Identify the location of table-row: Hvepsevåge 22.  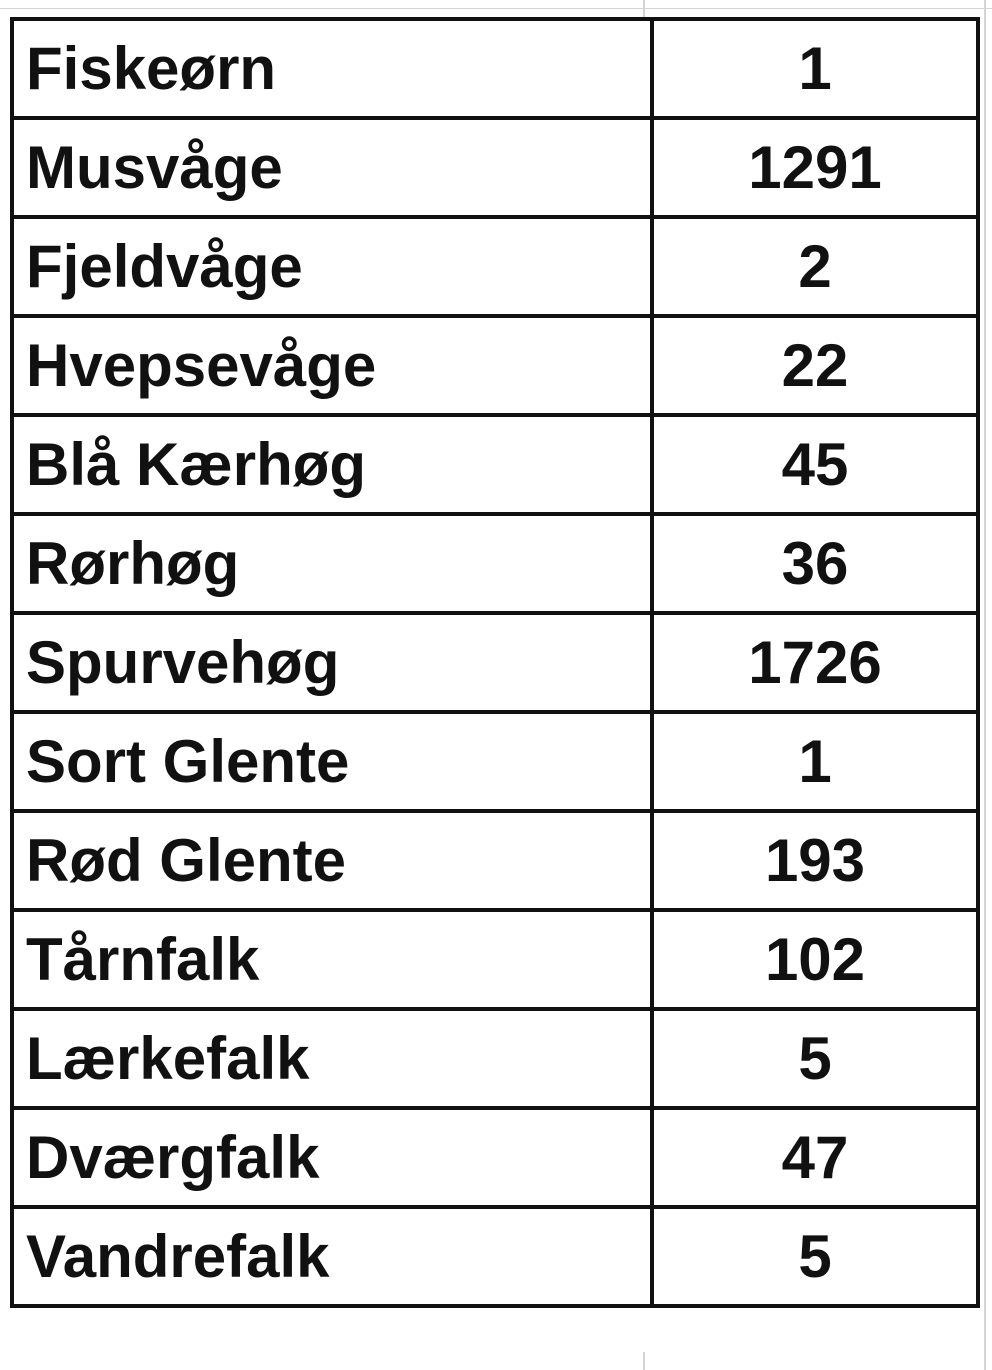
(495, 365).